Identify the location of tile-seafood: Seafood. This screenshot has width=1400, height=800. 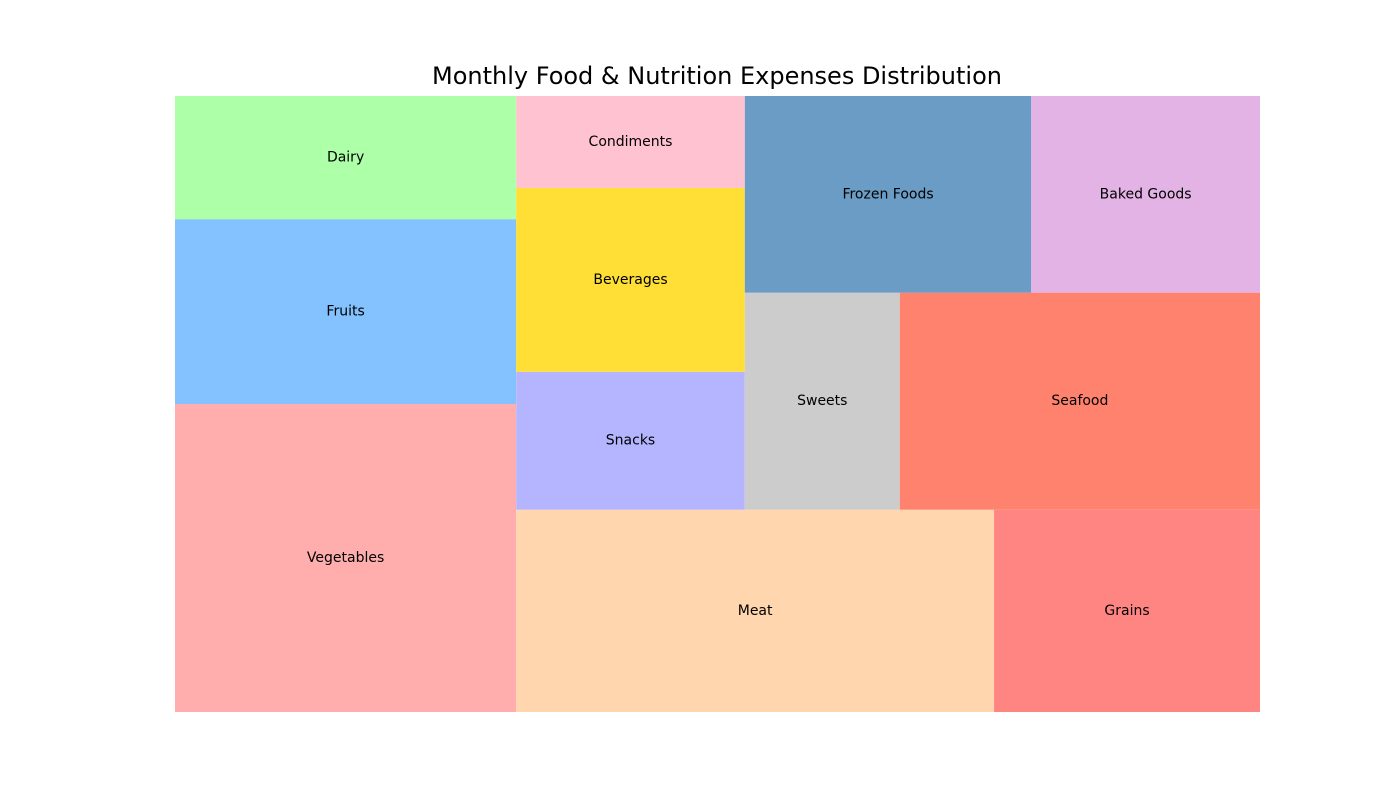
(1079, 401).